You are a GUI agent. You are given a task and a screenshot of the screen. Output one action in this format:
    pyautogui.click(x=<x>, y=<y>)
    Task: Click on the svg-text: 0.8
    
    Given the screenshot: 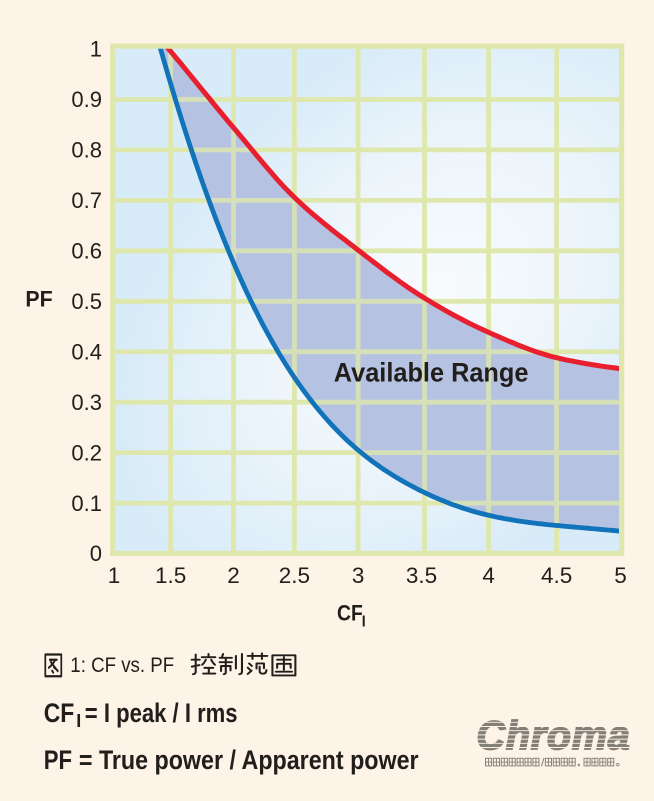 What is the action you would take?
    pyautogui.click(x=86, y=150)
    